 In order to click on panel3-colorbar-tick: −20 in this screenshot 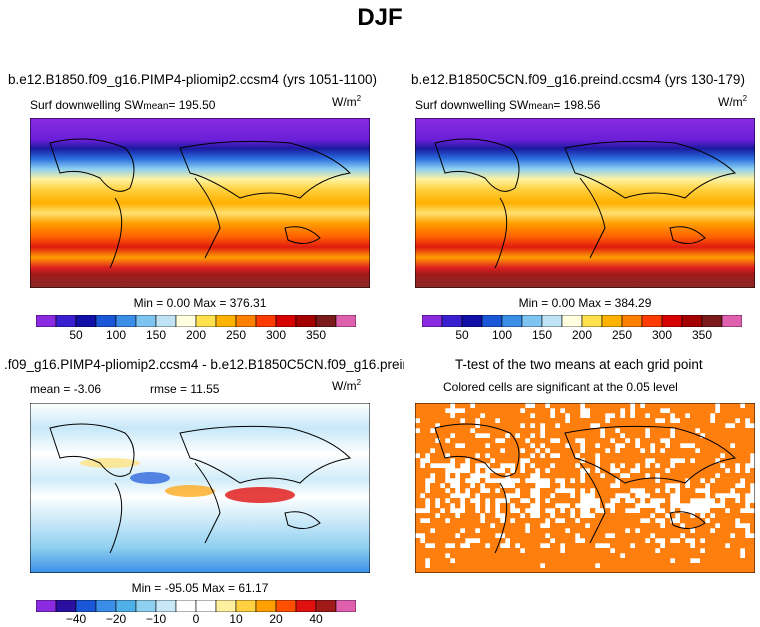, I will do `click(116, 619)`.